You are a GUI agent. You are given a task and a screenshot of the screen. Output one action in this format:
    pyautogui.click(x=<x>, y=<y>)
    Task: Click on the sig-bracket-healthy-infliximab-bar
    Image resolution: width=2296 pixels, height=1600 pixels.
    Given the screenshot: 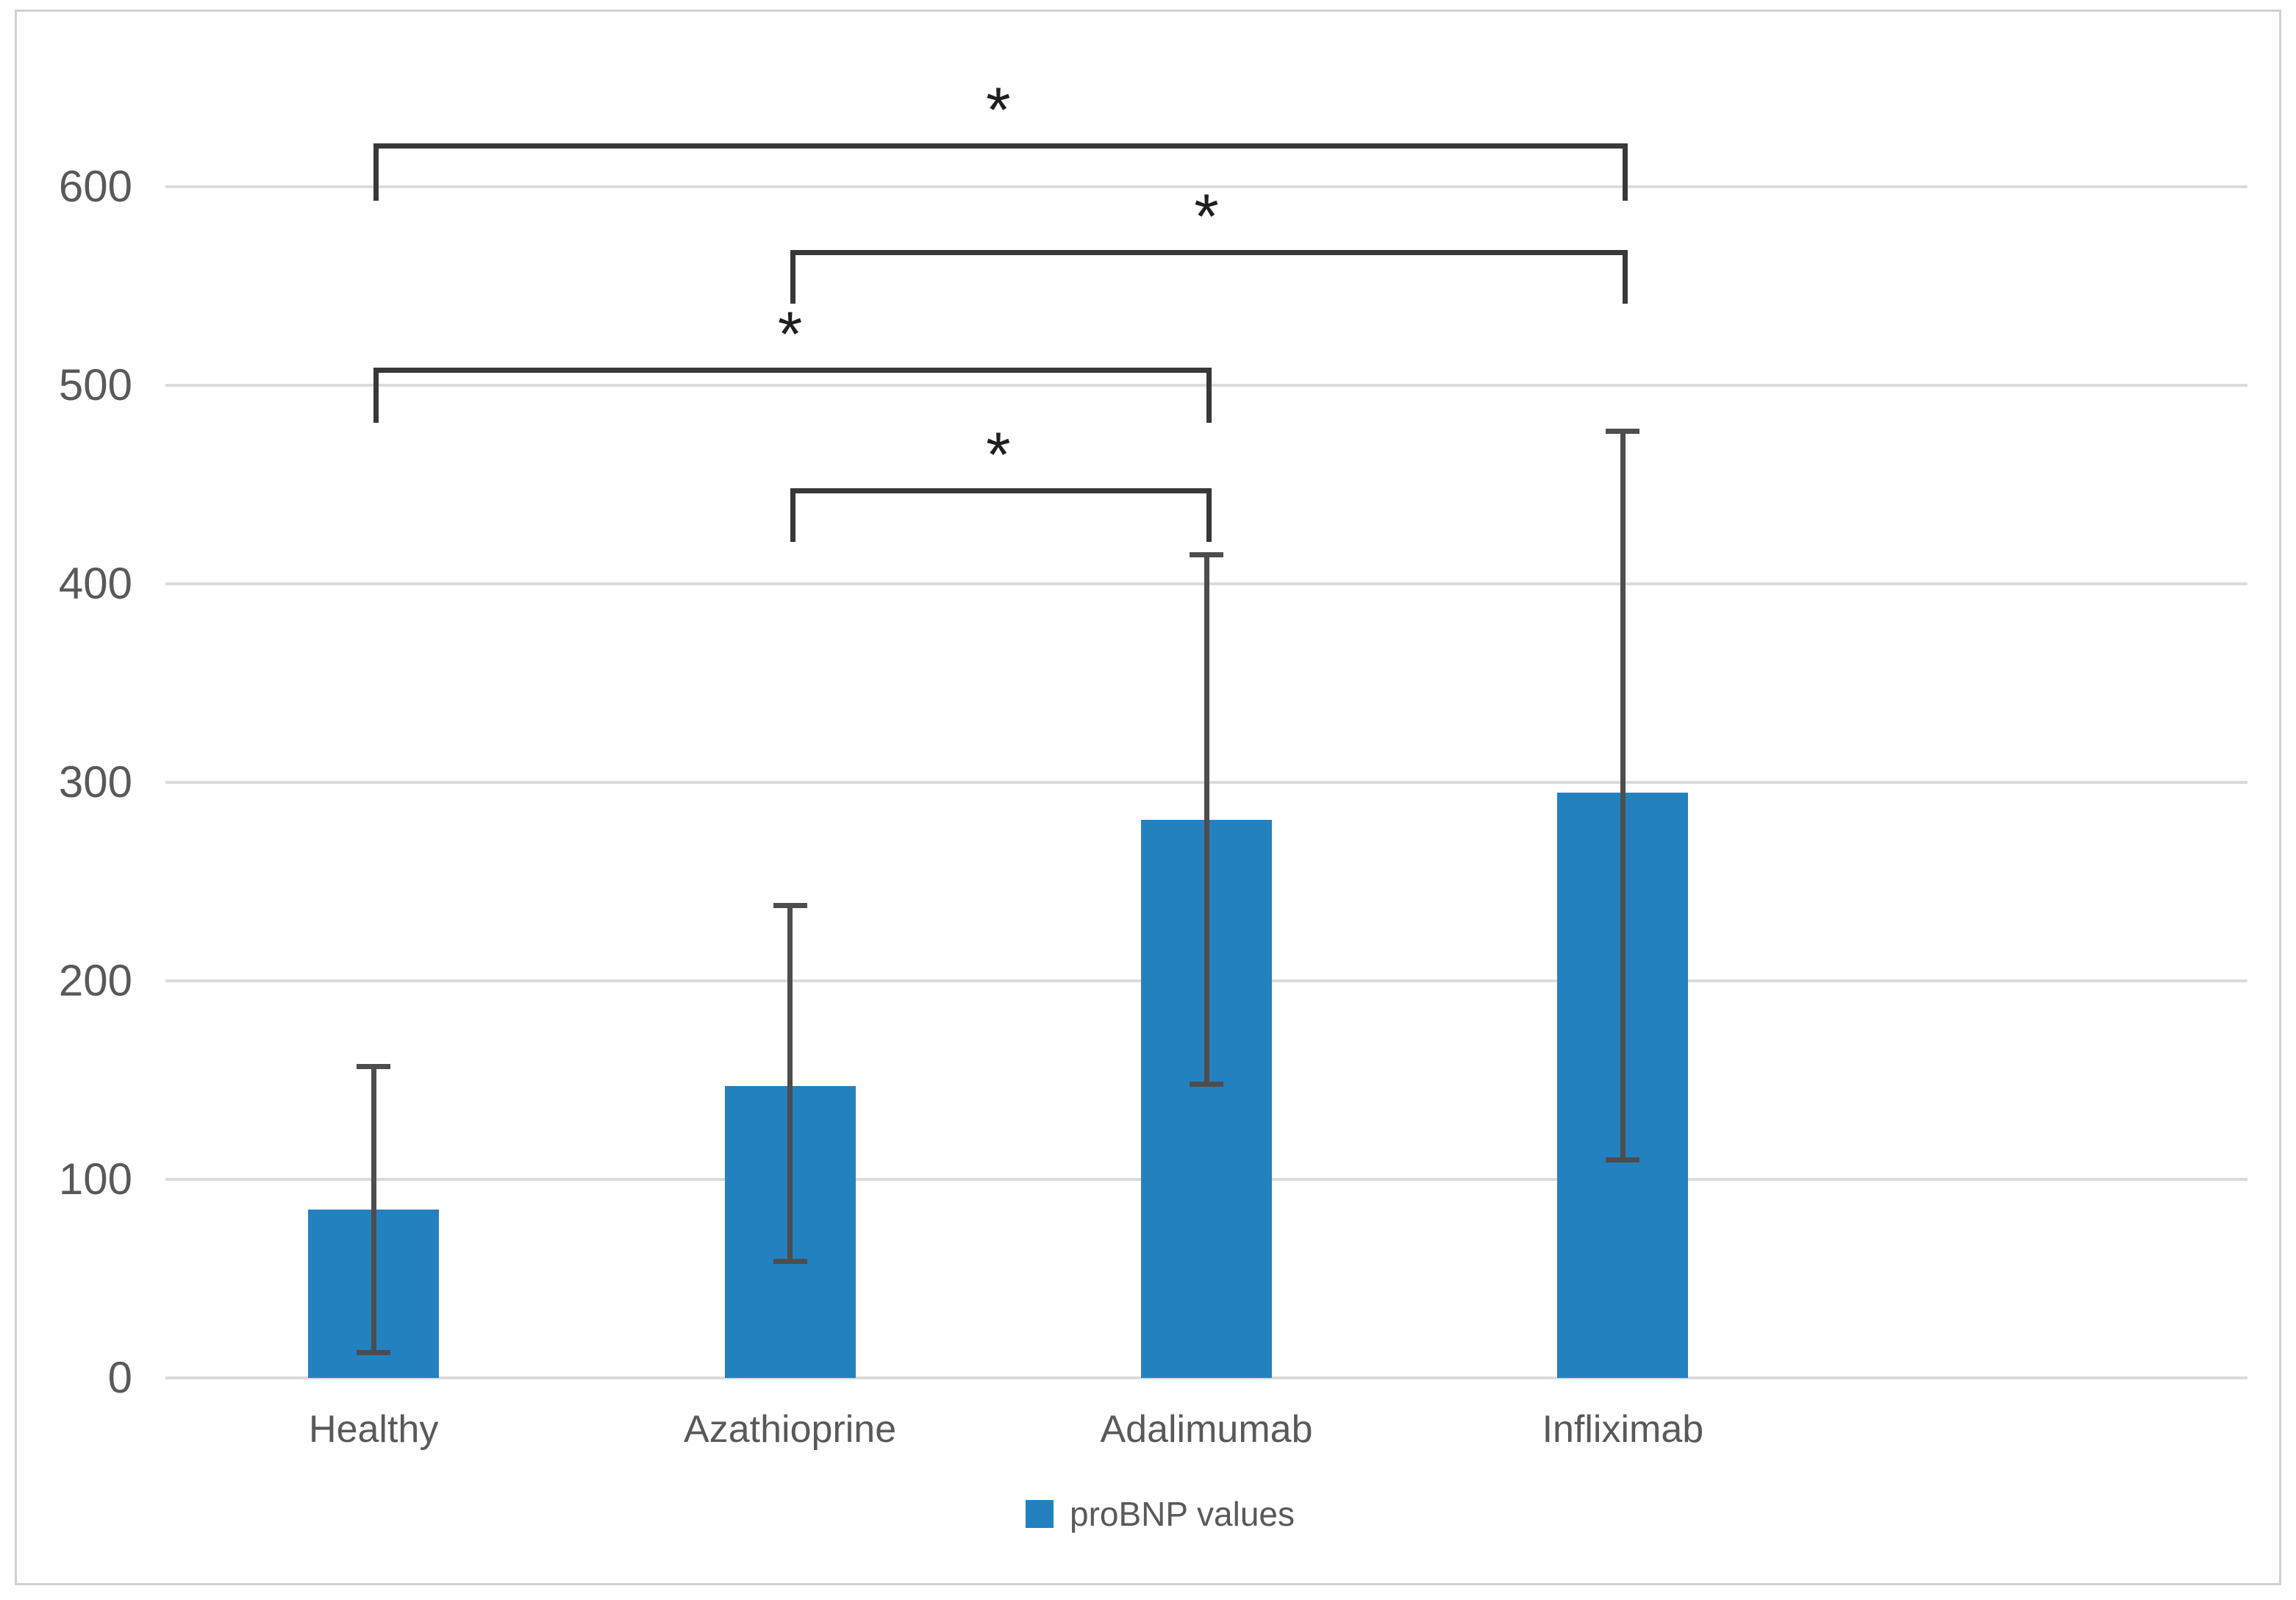 What is the action you would take?
    pyautogui.click(x=1000, y=146)
    